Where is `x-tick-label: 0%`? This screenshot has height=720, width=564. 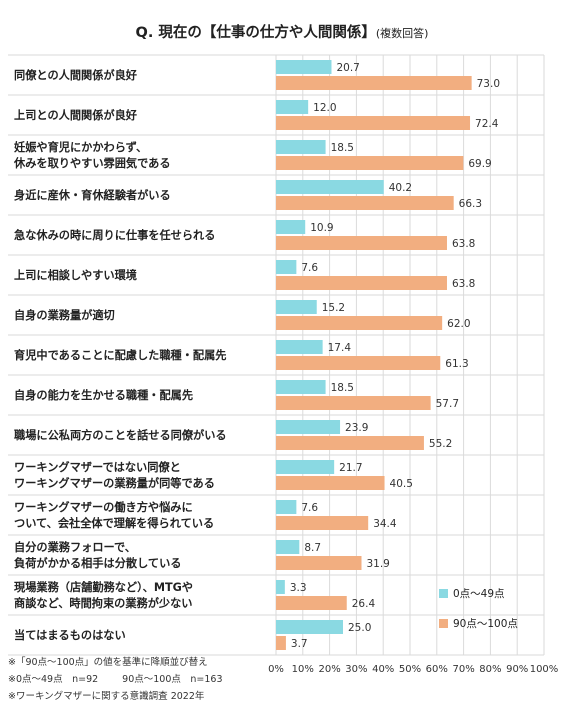 x-tick-label: 0% is located at coordinates (276, 669).